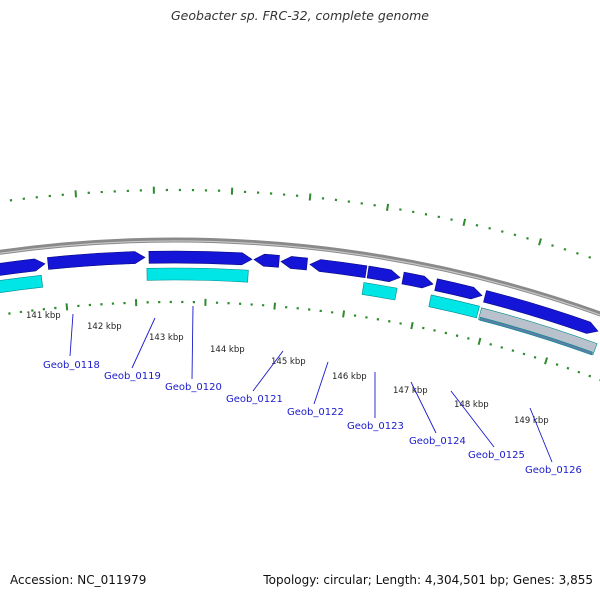 The image size is (600, 600). Describe the element at coordinates (437, 441) in the screenshot. I see `gene-label: Geob_0124` at that location.